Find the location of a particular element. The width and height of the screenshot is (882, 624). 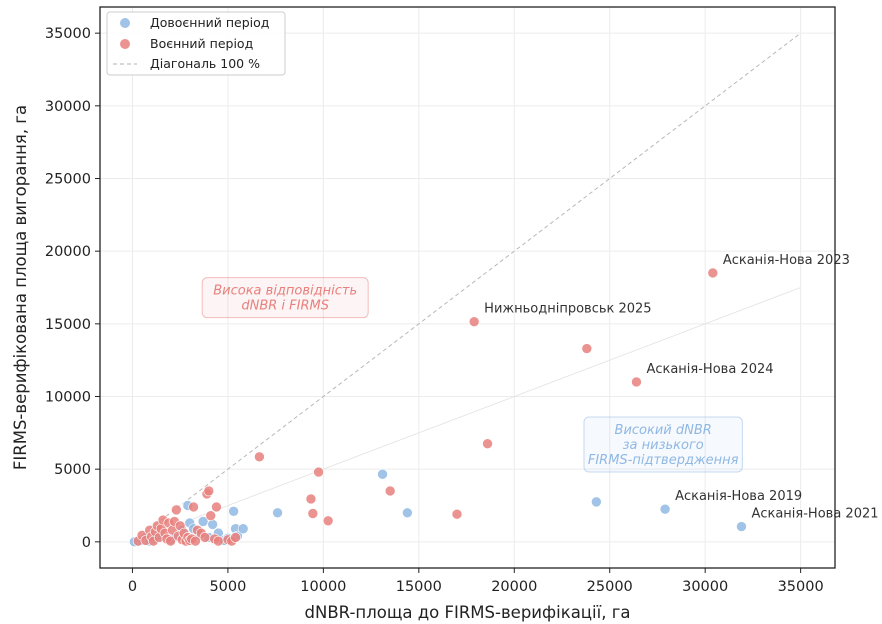

x-tick-label: 10000 is located at coordinates (323, 587).